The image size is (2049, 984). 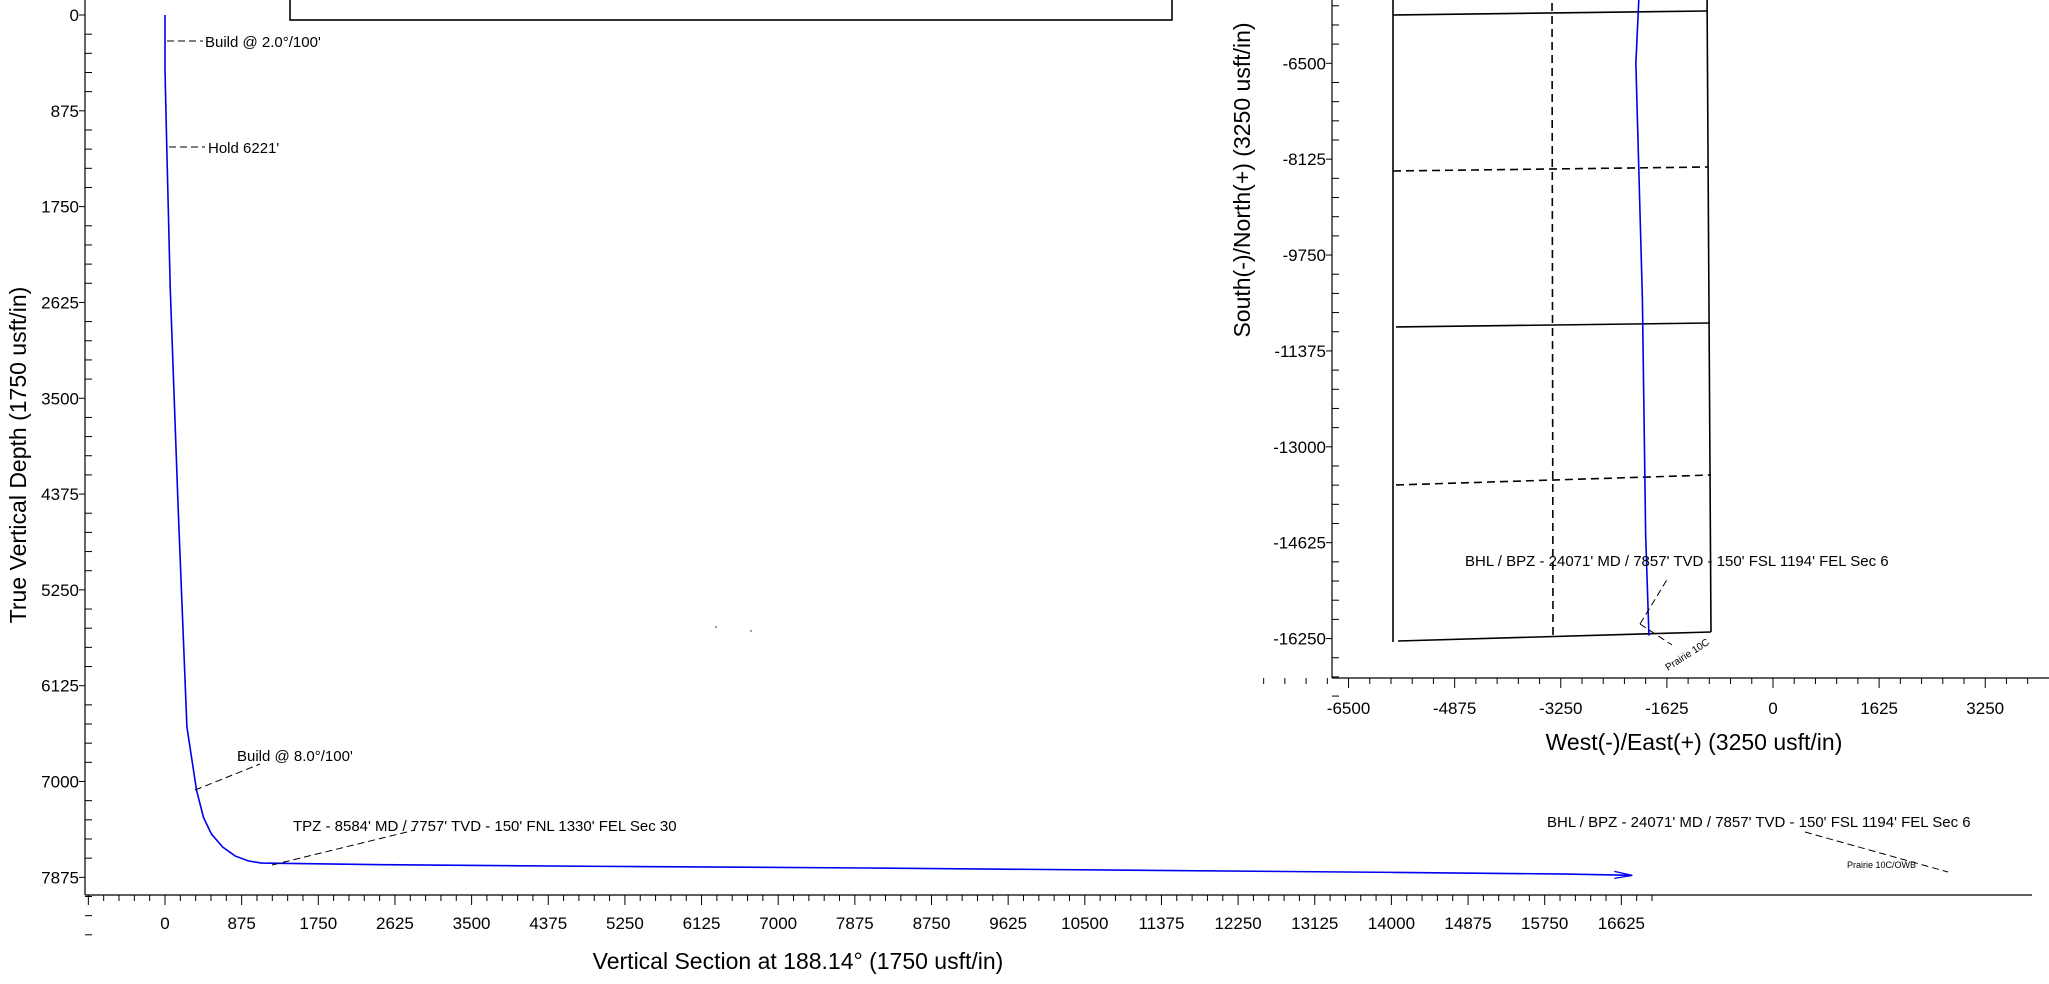 I want to click on vs-x-tick-label: 6125, so click(x=702, y=923).